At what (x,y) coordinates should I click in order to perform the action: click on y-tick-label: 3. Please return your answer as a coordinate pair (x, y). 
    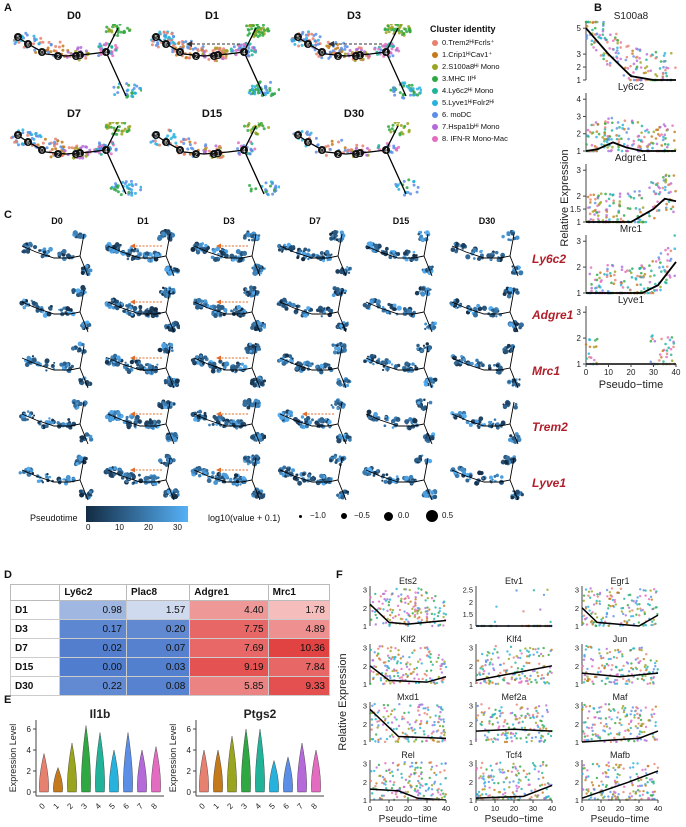
    Looking at the image, I should click on (579, 54).